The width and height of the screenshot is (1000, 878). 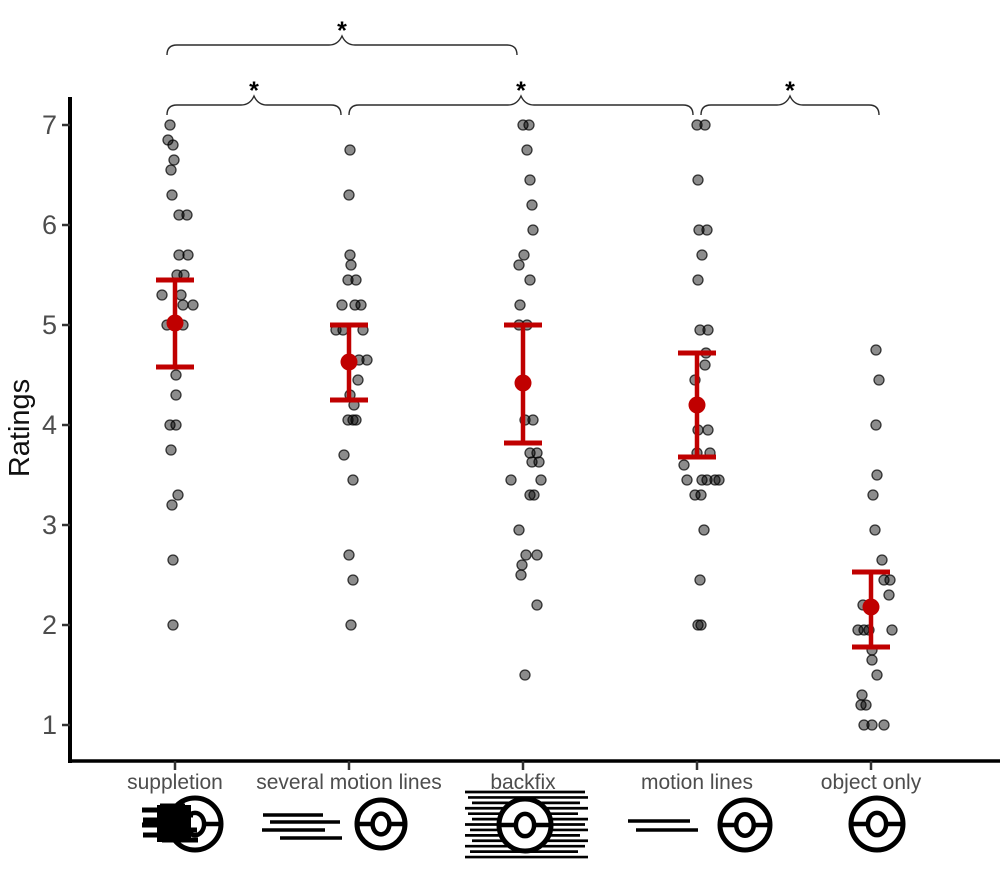 What do you see at coordinates (697, 405) in the screenshot?
I see `errorbar-motion-lines` at bounding box center [697, 405].